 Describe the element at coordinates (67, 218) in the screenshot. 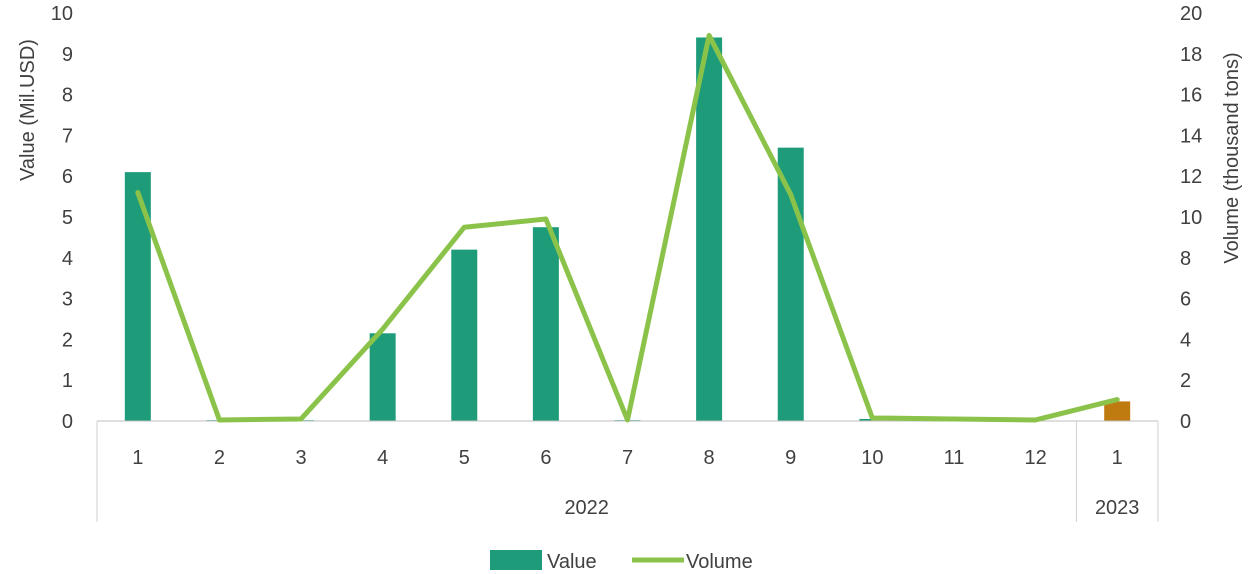

I see `y-tick-label: 5` at that location.